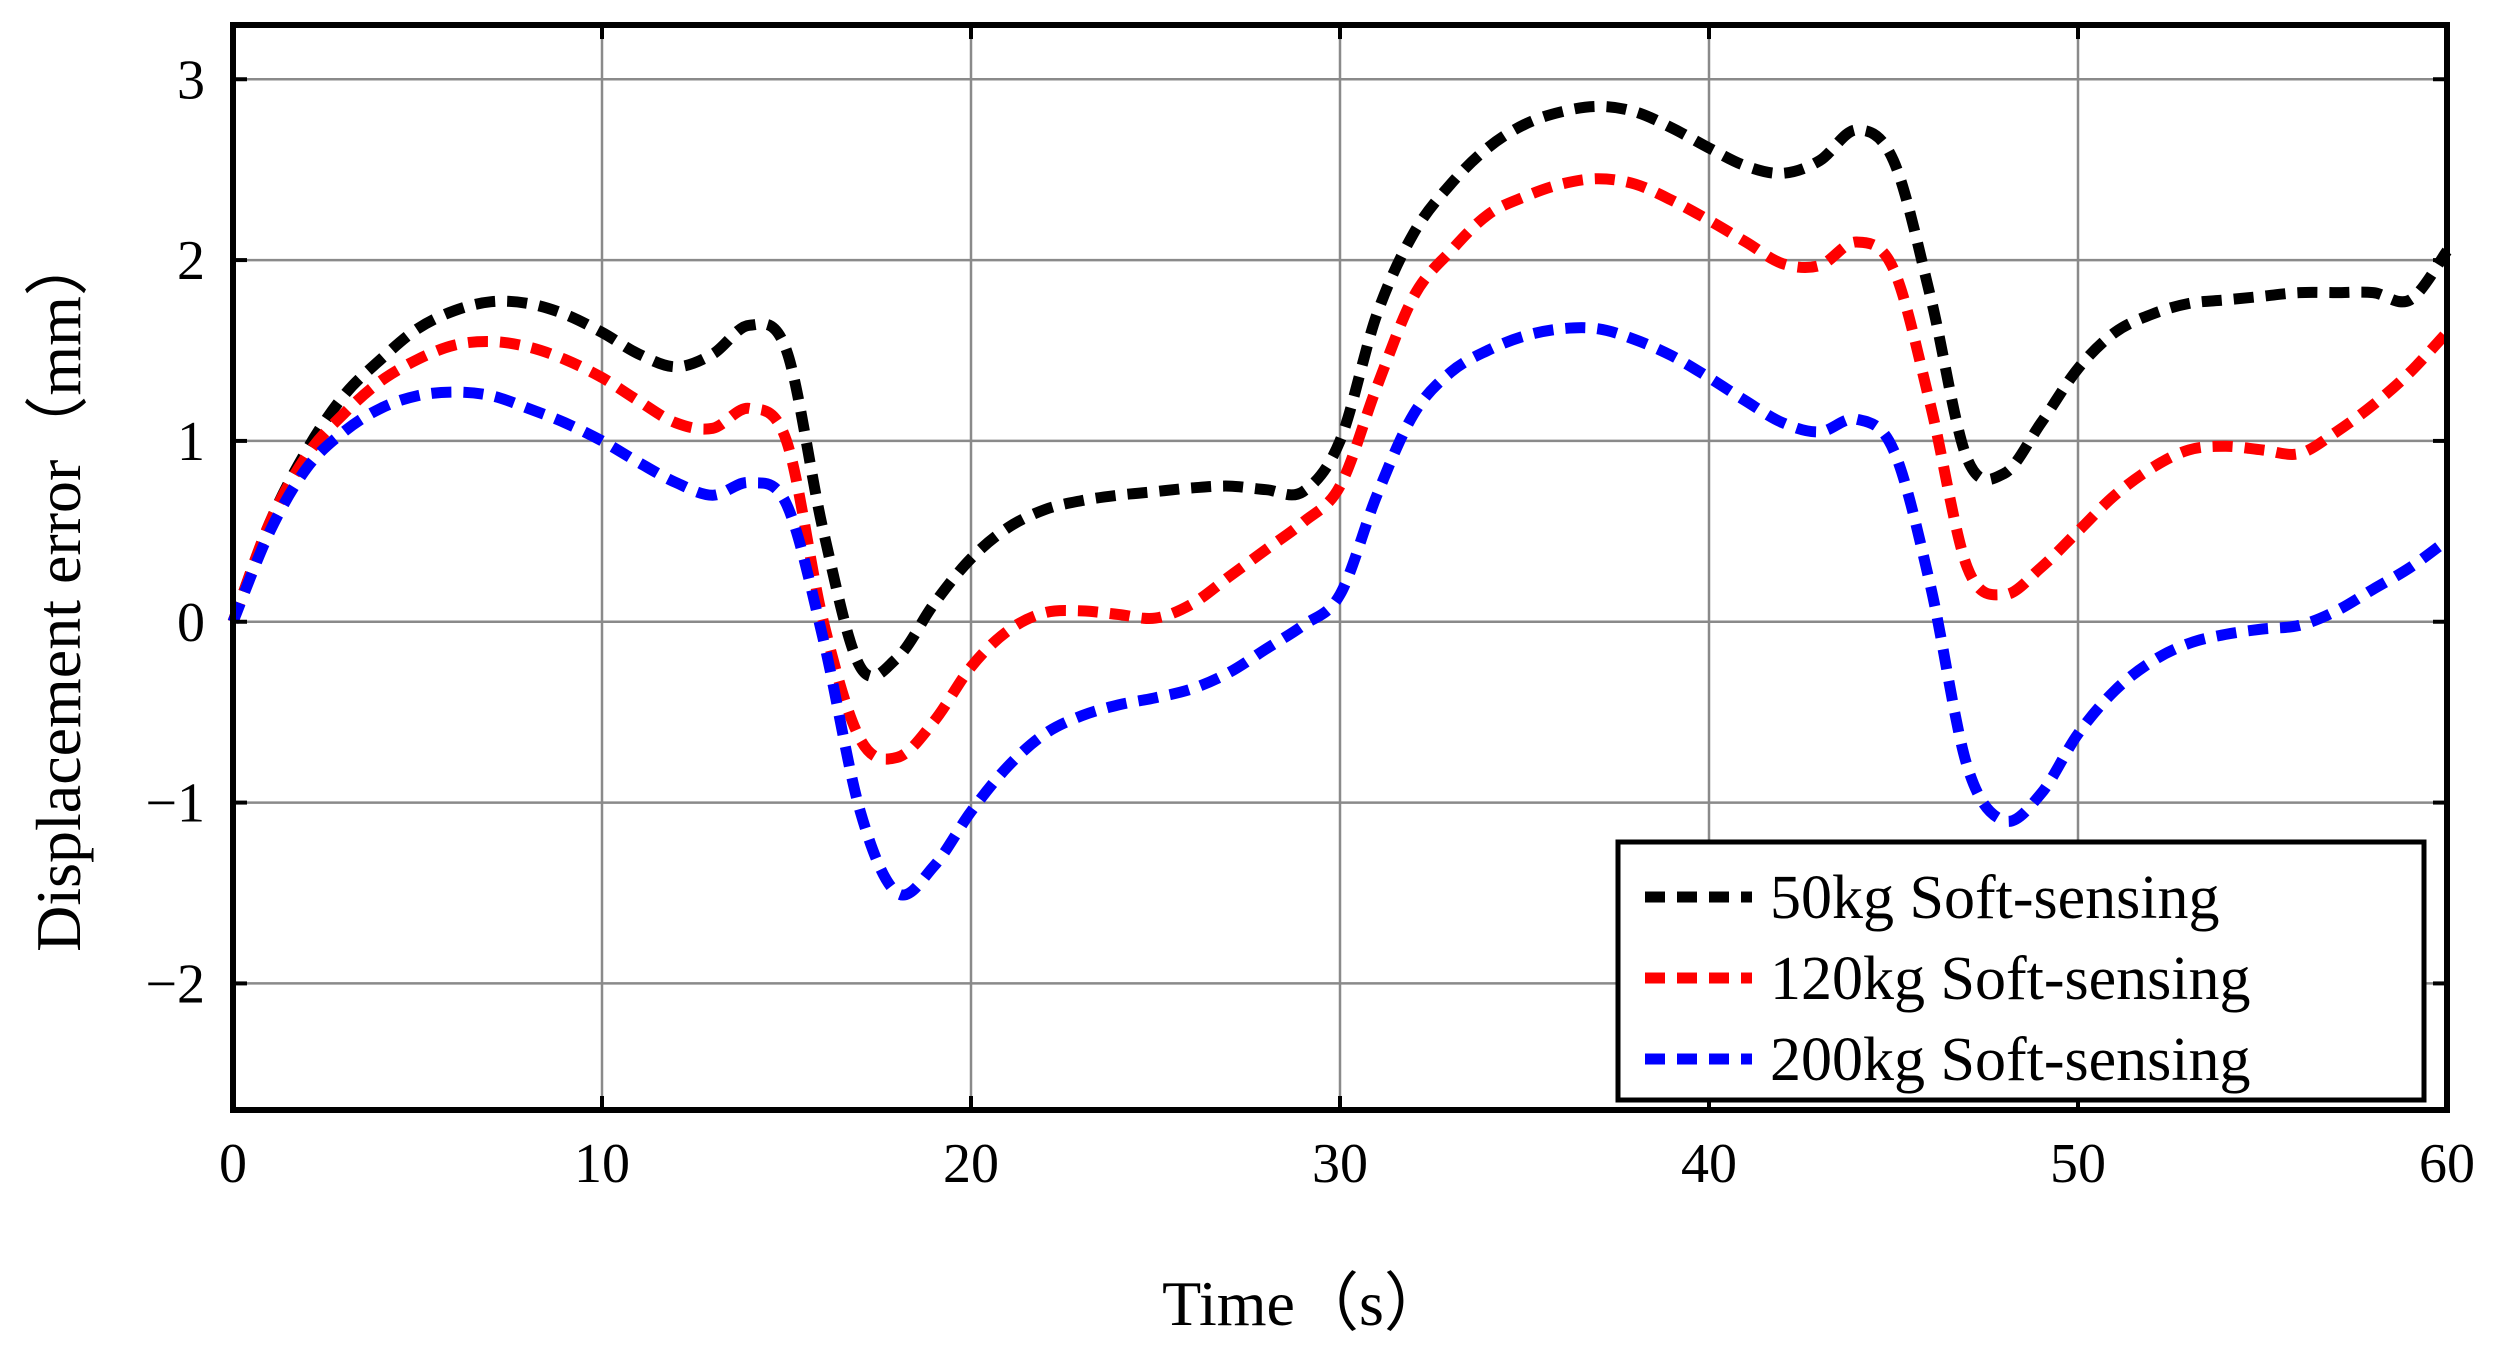 This screenshot has width=2516, height=1349. Describe the element at coordinates (2010, 979) in the screenshot. I see `legend-label-2: 120kg Soft-sensing` at that location.